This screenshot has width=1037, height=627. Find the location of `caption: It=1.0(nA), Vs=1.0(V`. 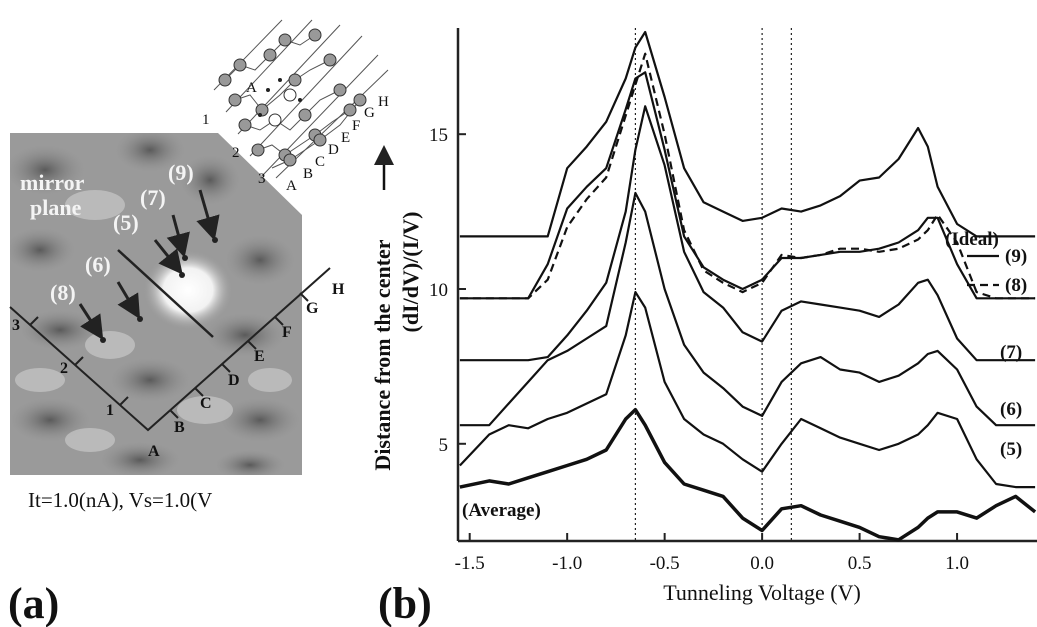

caption: It=1.0(nA), Vs=1.0(V is located at coordinates (120, 500).